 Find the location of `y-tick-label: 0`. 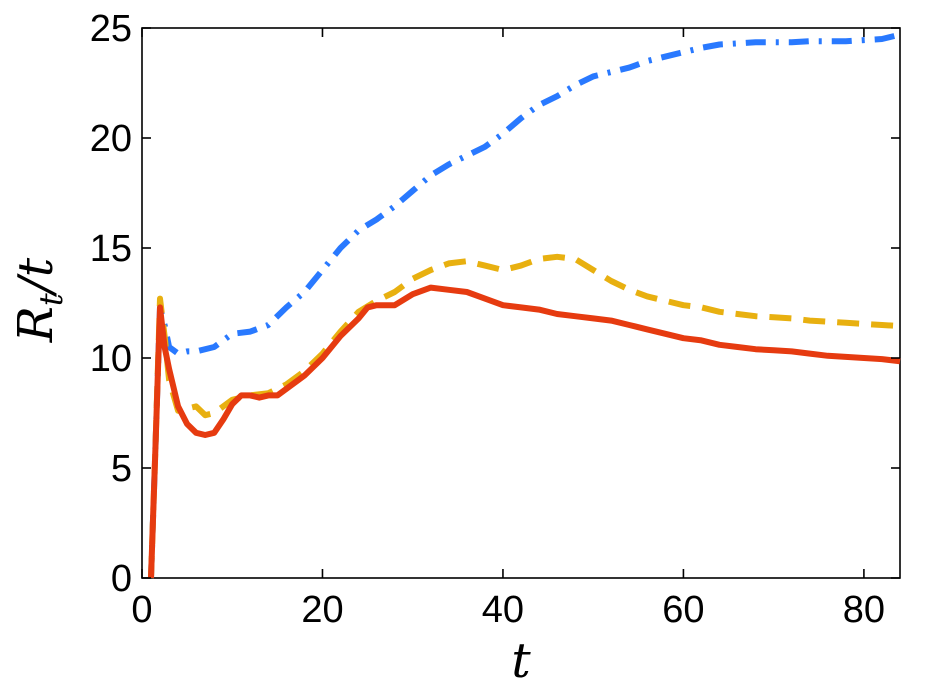

y-tick-label: 0 is located at coordinates (121, 579).